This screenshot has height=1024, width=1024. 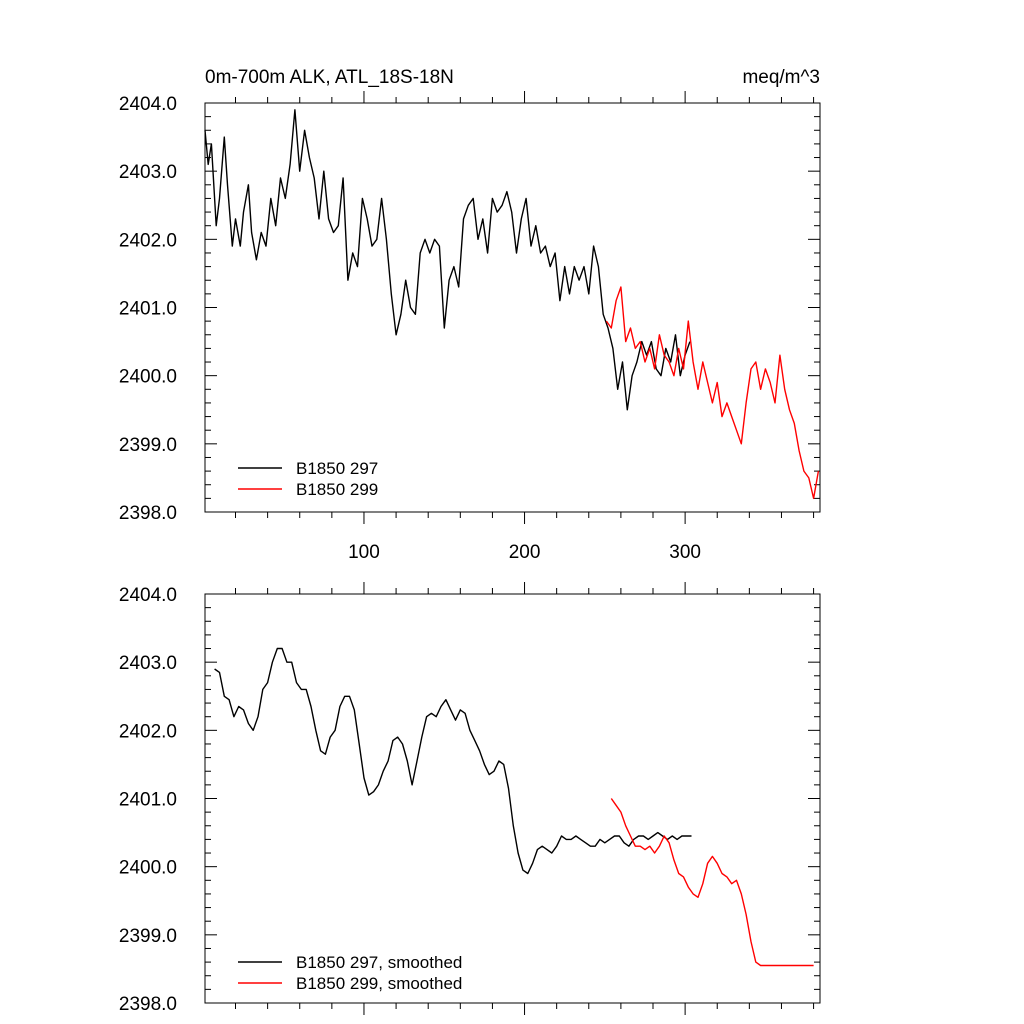 I want to click on x-tick-label: 200, so click(x=525, y=552).